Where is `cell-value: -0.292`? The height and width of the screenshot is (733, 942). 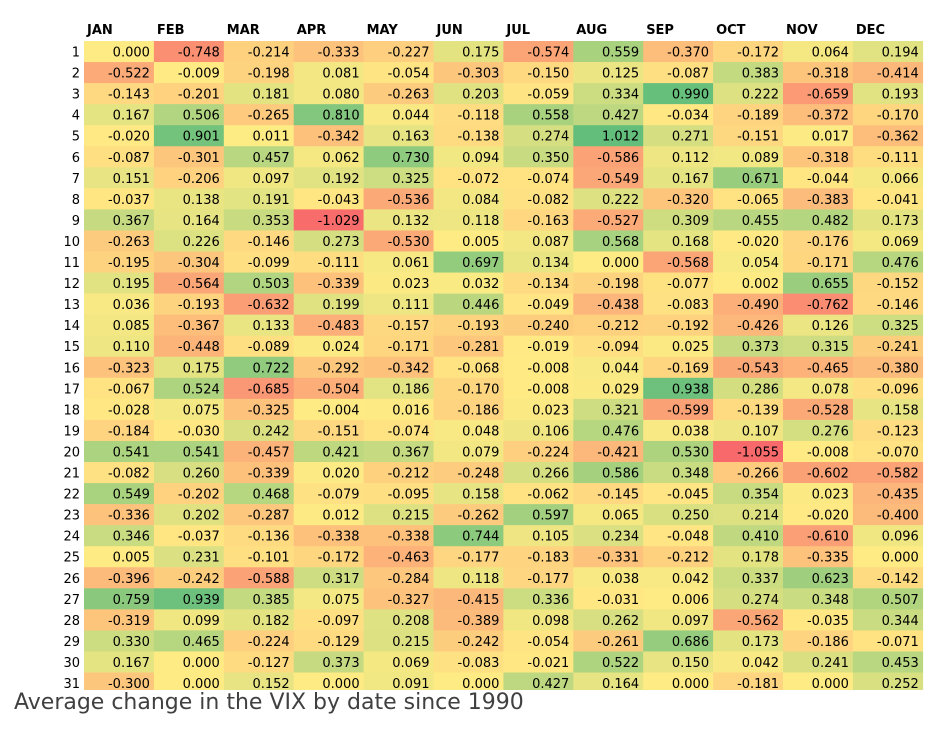
cell-value: -0.292 is located at coordinates (339, 368).